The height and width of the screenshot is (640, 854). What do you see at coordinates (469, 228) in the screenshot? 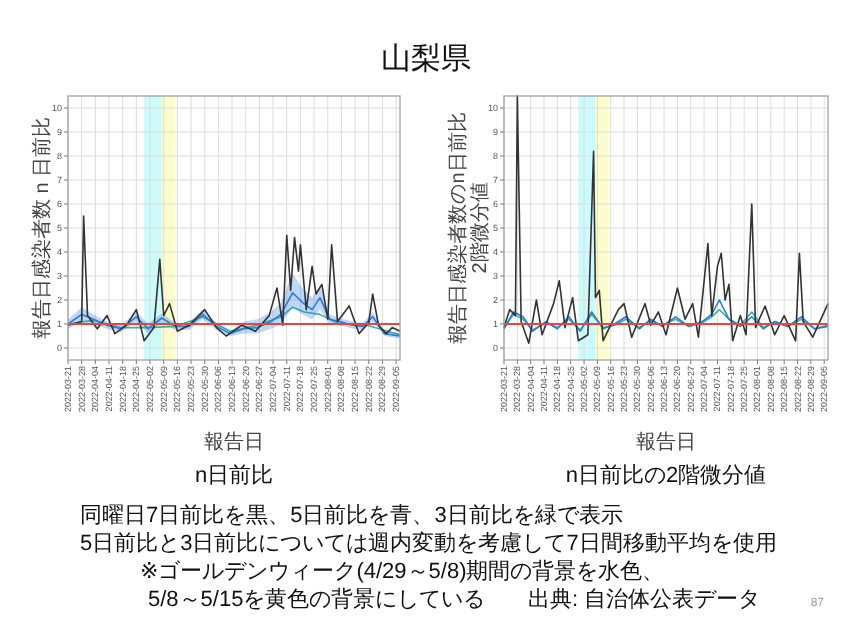
I see `y-axis-title: 報告日感染者数のn日前比 2階微分値` at bounding box center [469, 228].